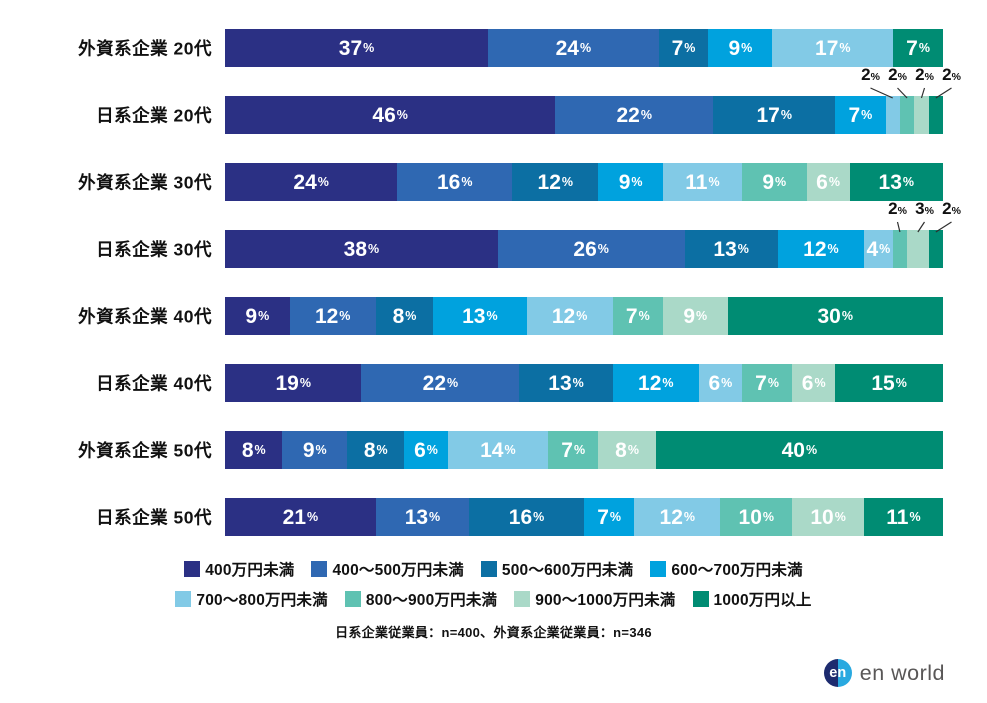 The width and height of the screenshot is (987, 703). What do you see at coordinates (455, 182) in the screenshot?
I see `bar-segment: 16%` at bounding box center [455, 182].